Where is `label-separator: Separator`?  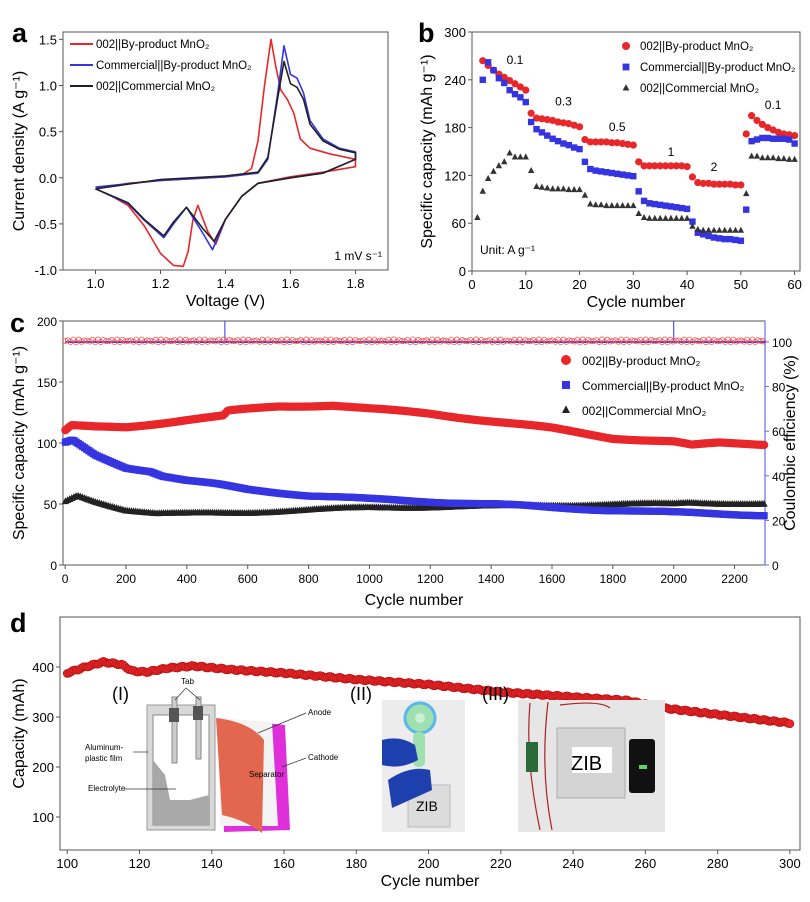
label-separator: Separator is located at coordinates (266, 774).